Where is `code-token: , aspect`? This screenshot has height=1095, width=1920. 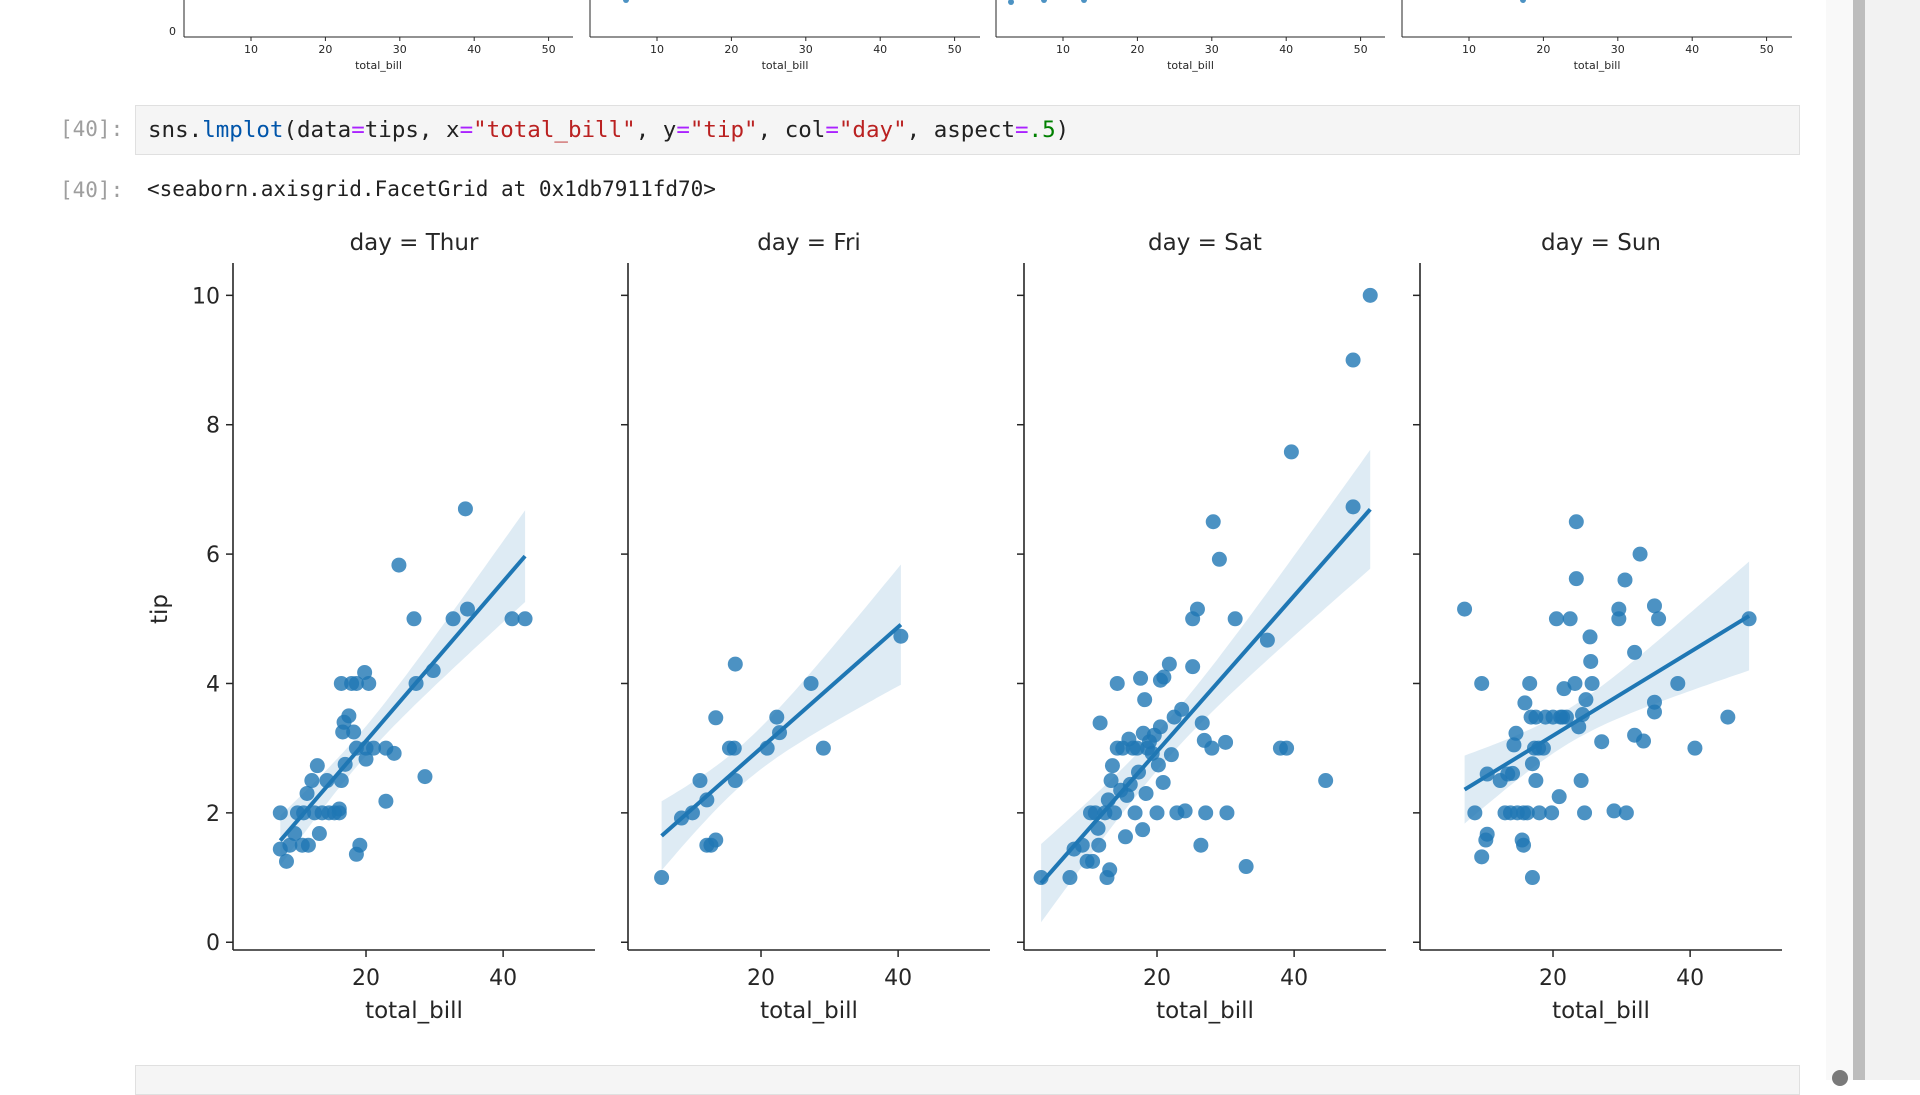 code-token: , aspect is located at coordinates (960, 130).